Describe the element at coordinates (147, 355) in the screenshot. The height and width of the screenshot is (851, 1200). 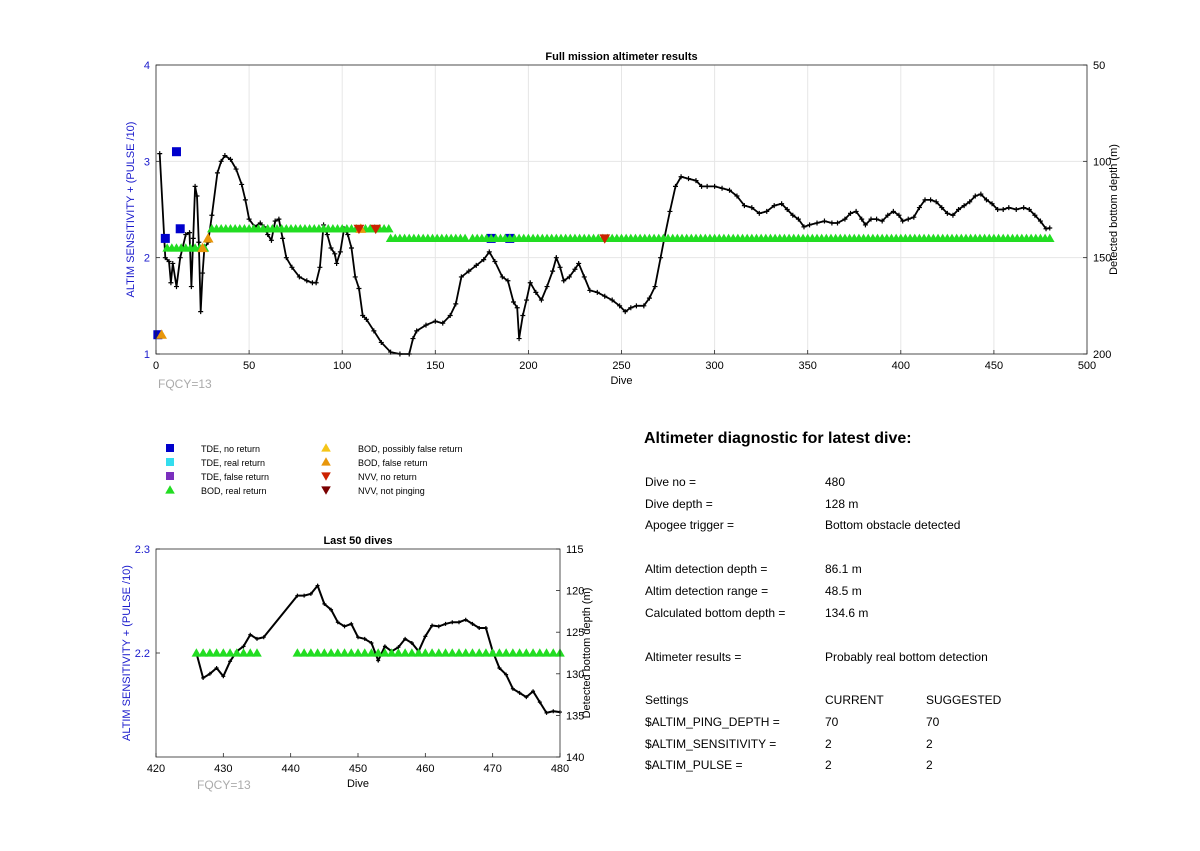
I see `y-tick-label-left: 1` at that location.